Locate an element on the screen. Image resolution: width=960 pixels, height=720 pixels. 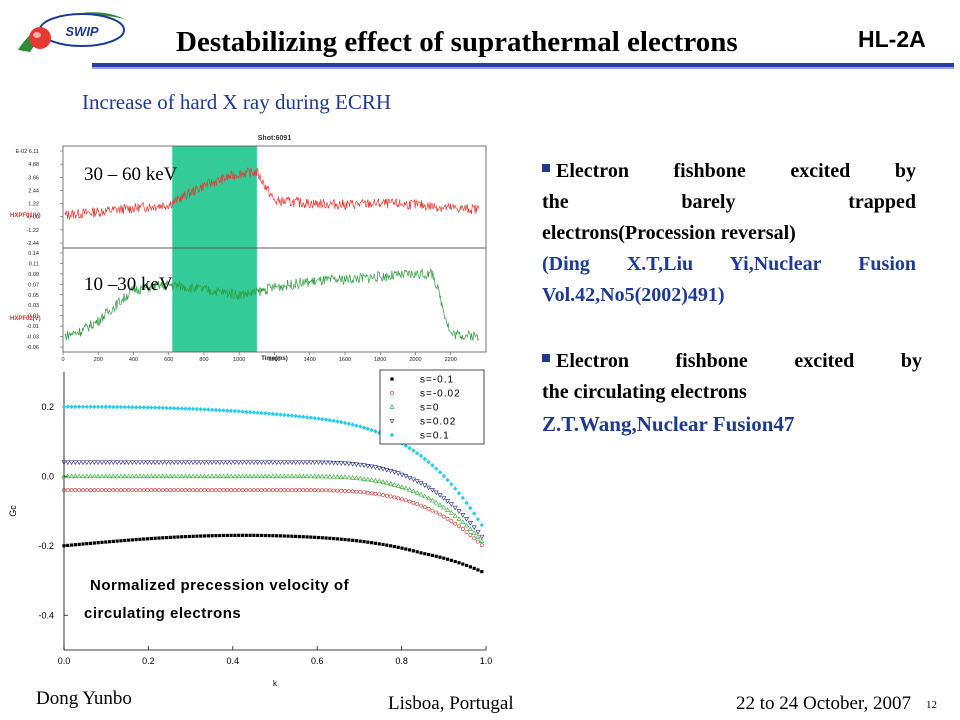
legend-label: s=0 is located at coordinates (429, 408).